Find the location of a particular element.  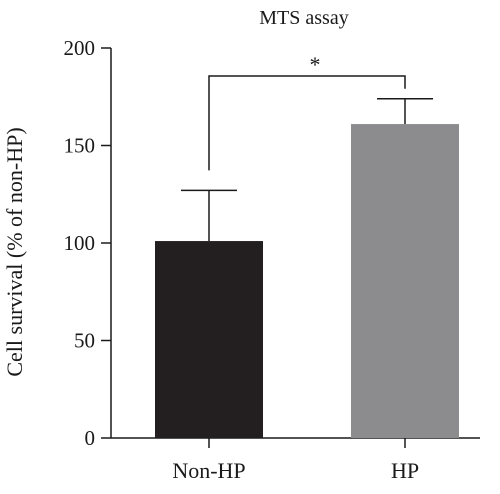

significance-label: * is located at coordinates (315, 64).